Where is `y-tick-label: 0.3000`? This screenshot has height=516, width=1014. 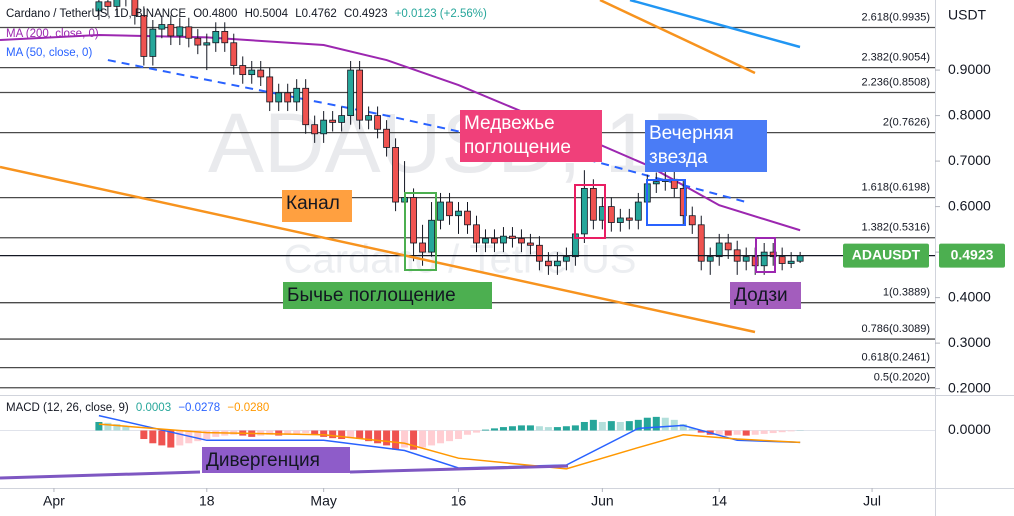
y-tick-label: 0.3000 is located at coordinates (969, 342).